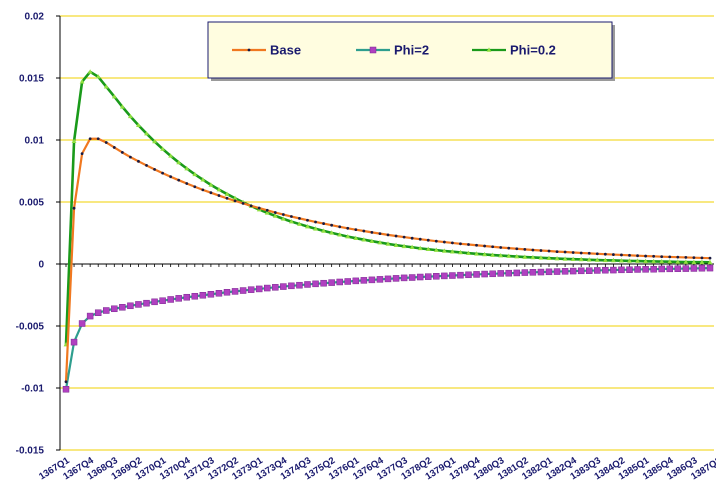 The image size is (716, 493). I want to click on legend-item: Phi=2, so click(392, 50).